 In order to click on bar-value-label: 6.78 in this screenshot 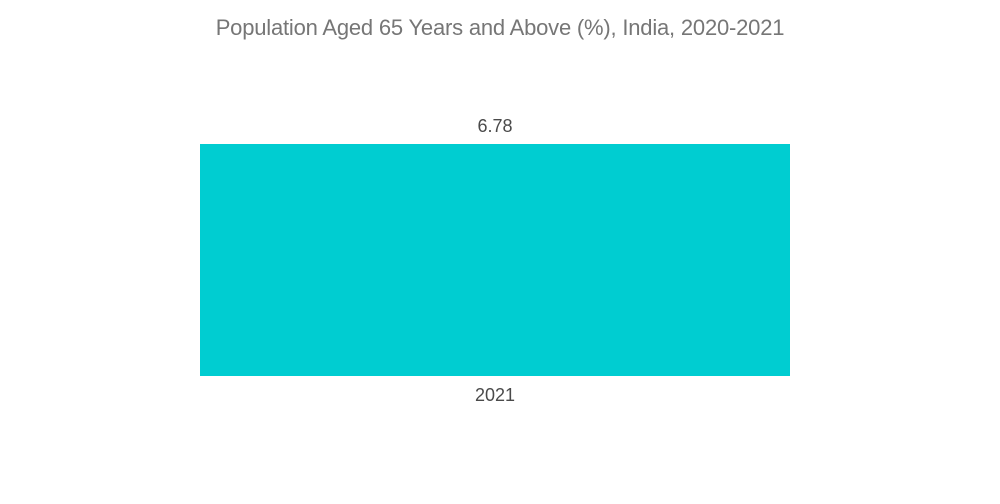, I will do `click(495, 126)`.